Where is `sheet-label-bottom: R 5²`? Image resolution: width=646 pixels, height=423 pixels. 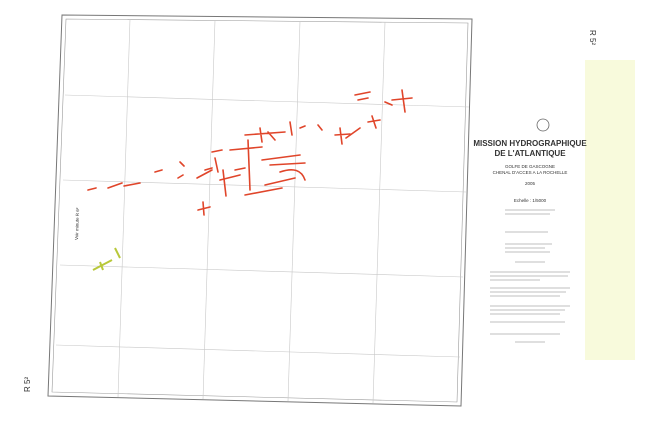 sheet-label-bottom: R 5² is located at coordinates (27, 384).